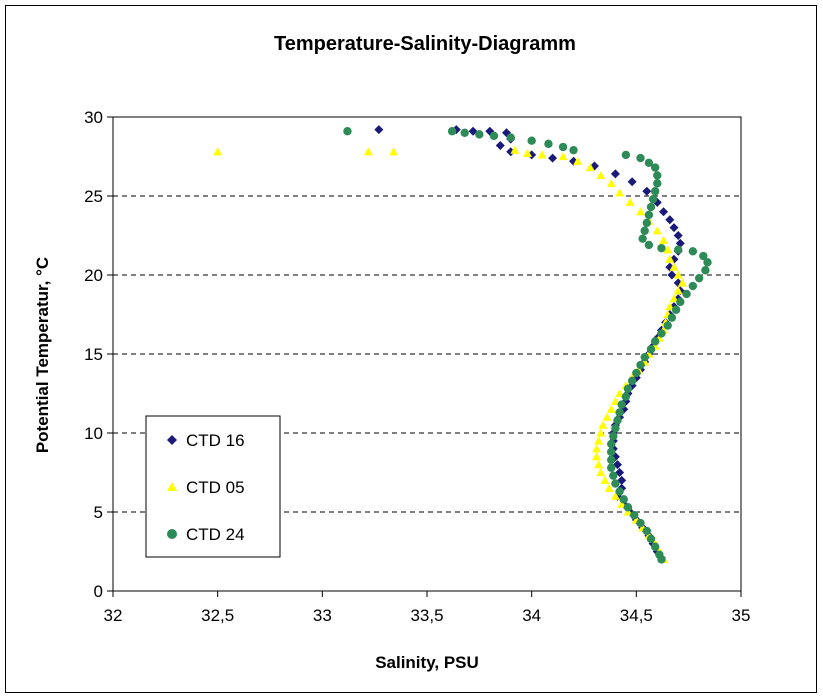 The width and height of the screenshot is (823, 698). I want to click on x-tick-label: 34,5, so click(636, 615).